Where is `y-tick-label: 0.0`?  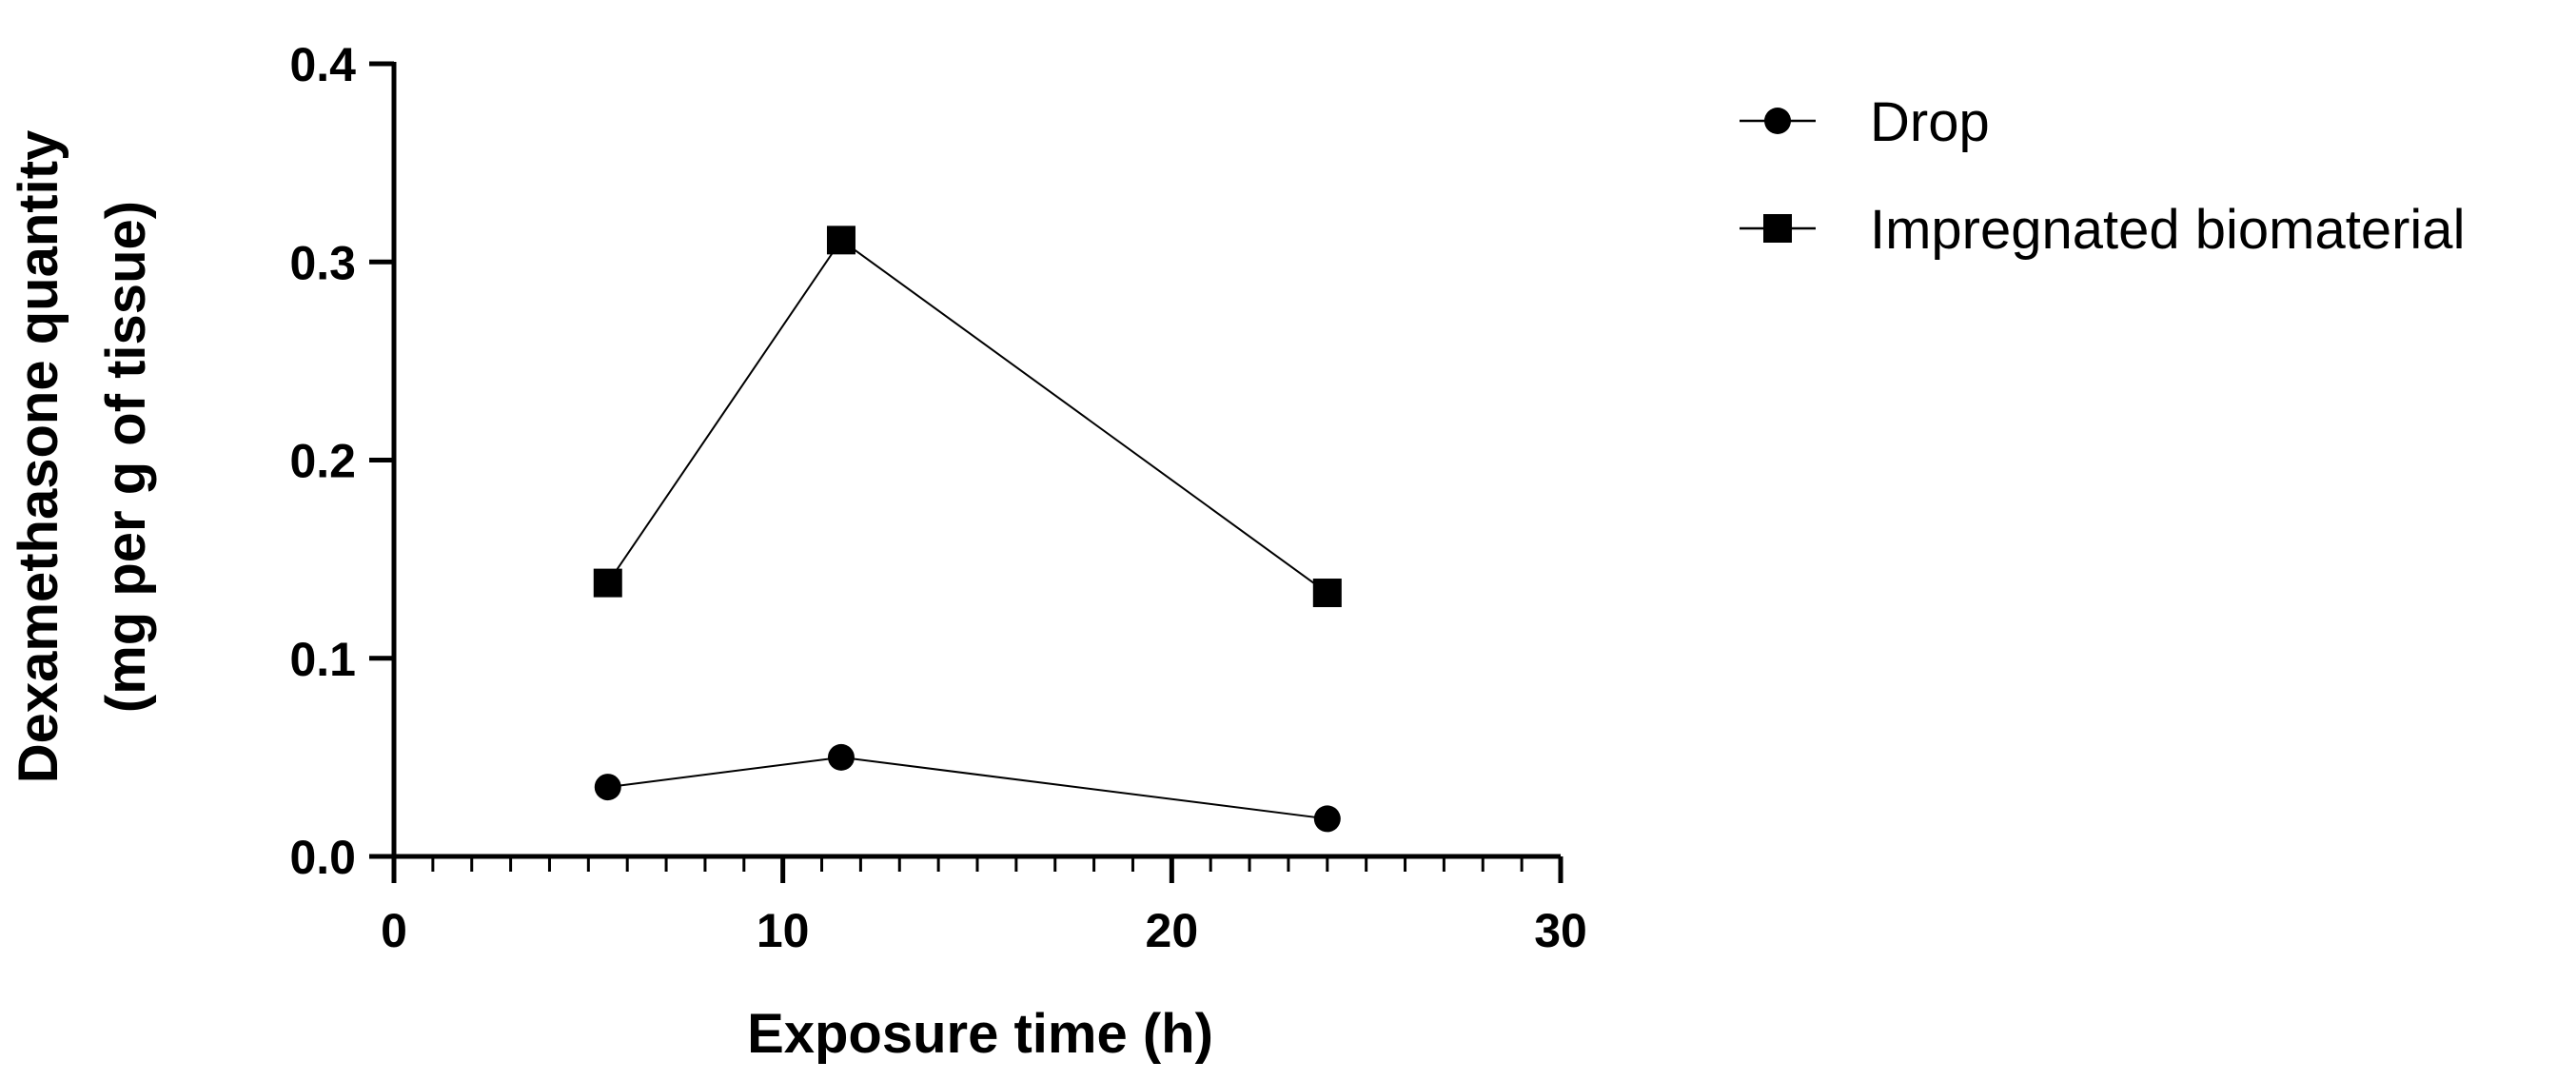
y-tick-label: 0.0 is located at coordinates (322, 857).